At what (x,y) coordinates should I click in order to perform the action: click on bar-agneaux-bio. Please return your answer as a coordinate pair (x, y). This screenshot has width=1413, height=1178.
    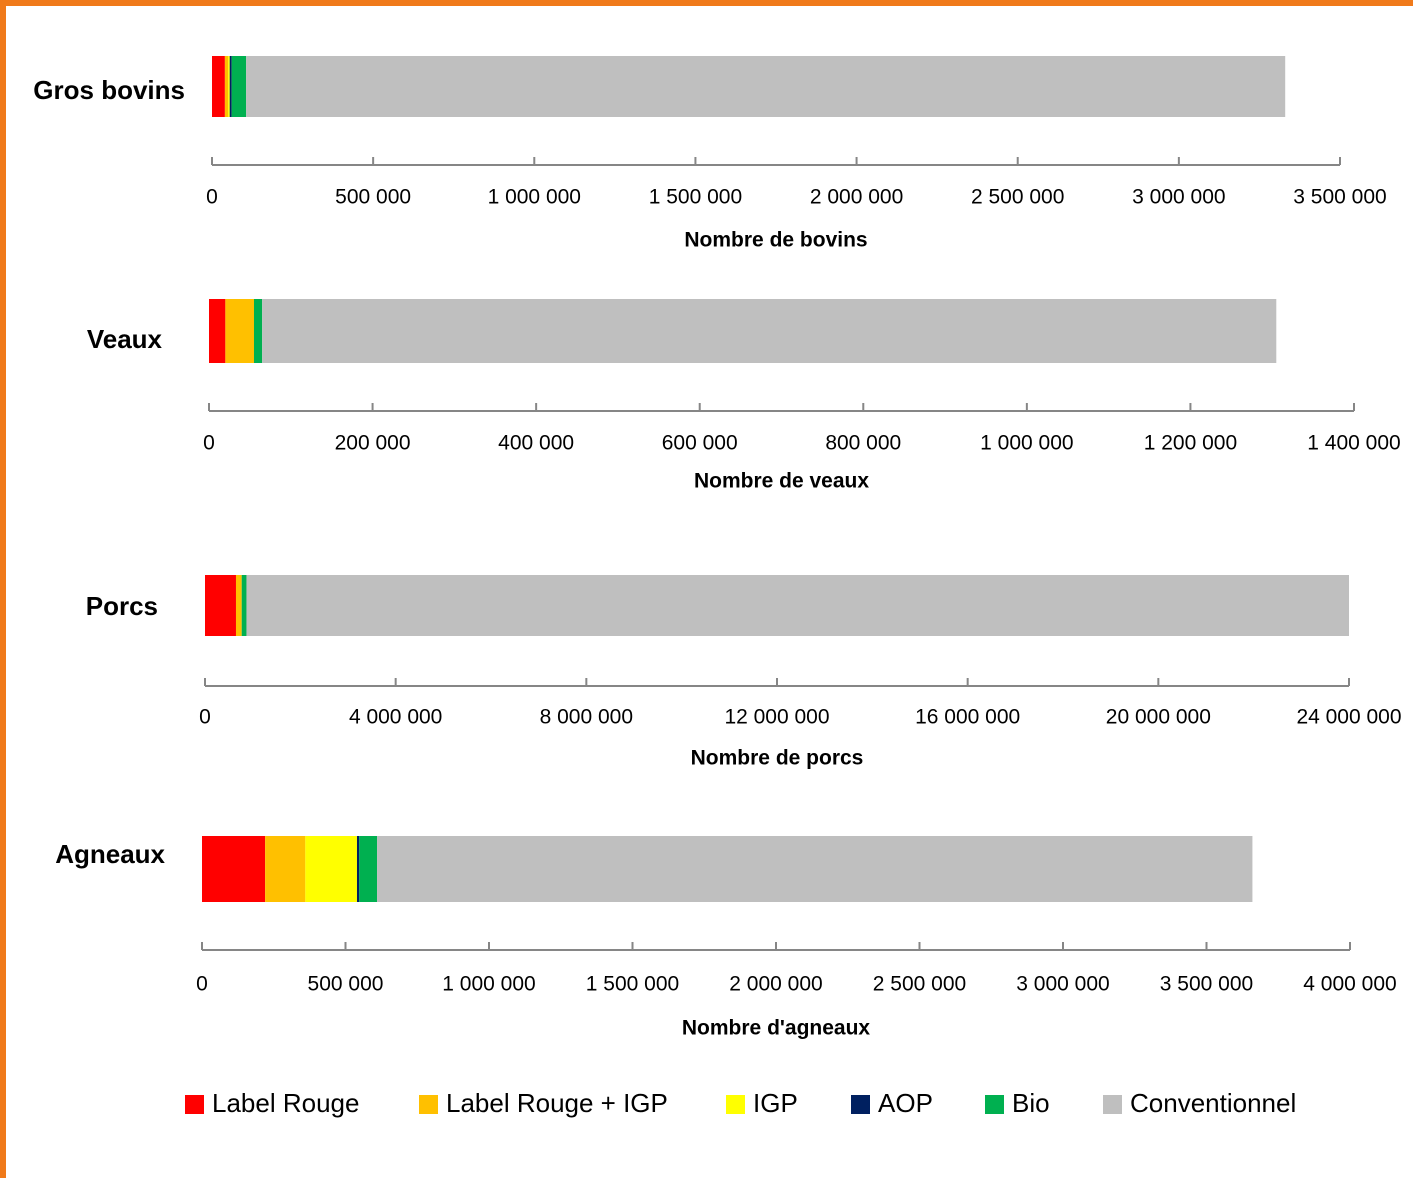
    Looking at the image, I should click on (368, 869).